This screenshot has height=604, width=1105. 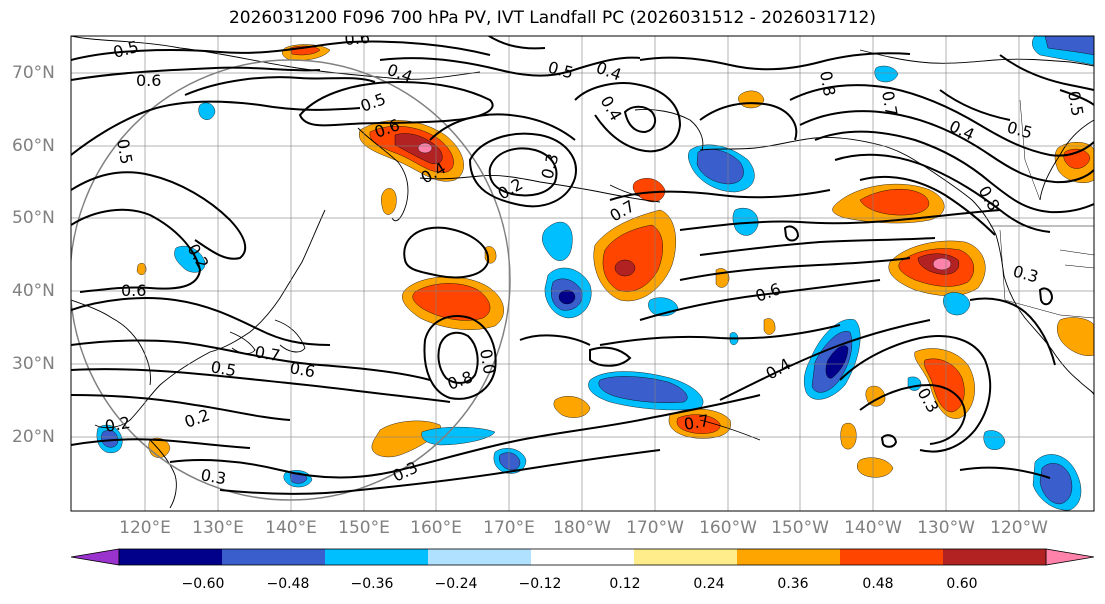 I want to click on colorbar-tick-label: −0.60, so click(x=203, y=584).